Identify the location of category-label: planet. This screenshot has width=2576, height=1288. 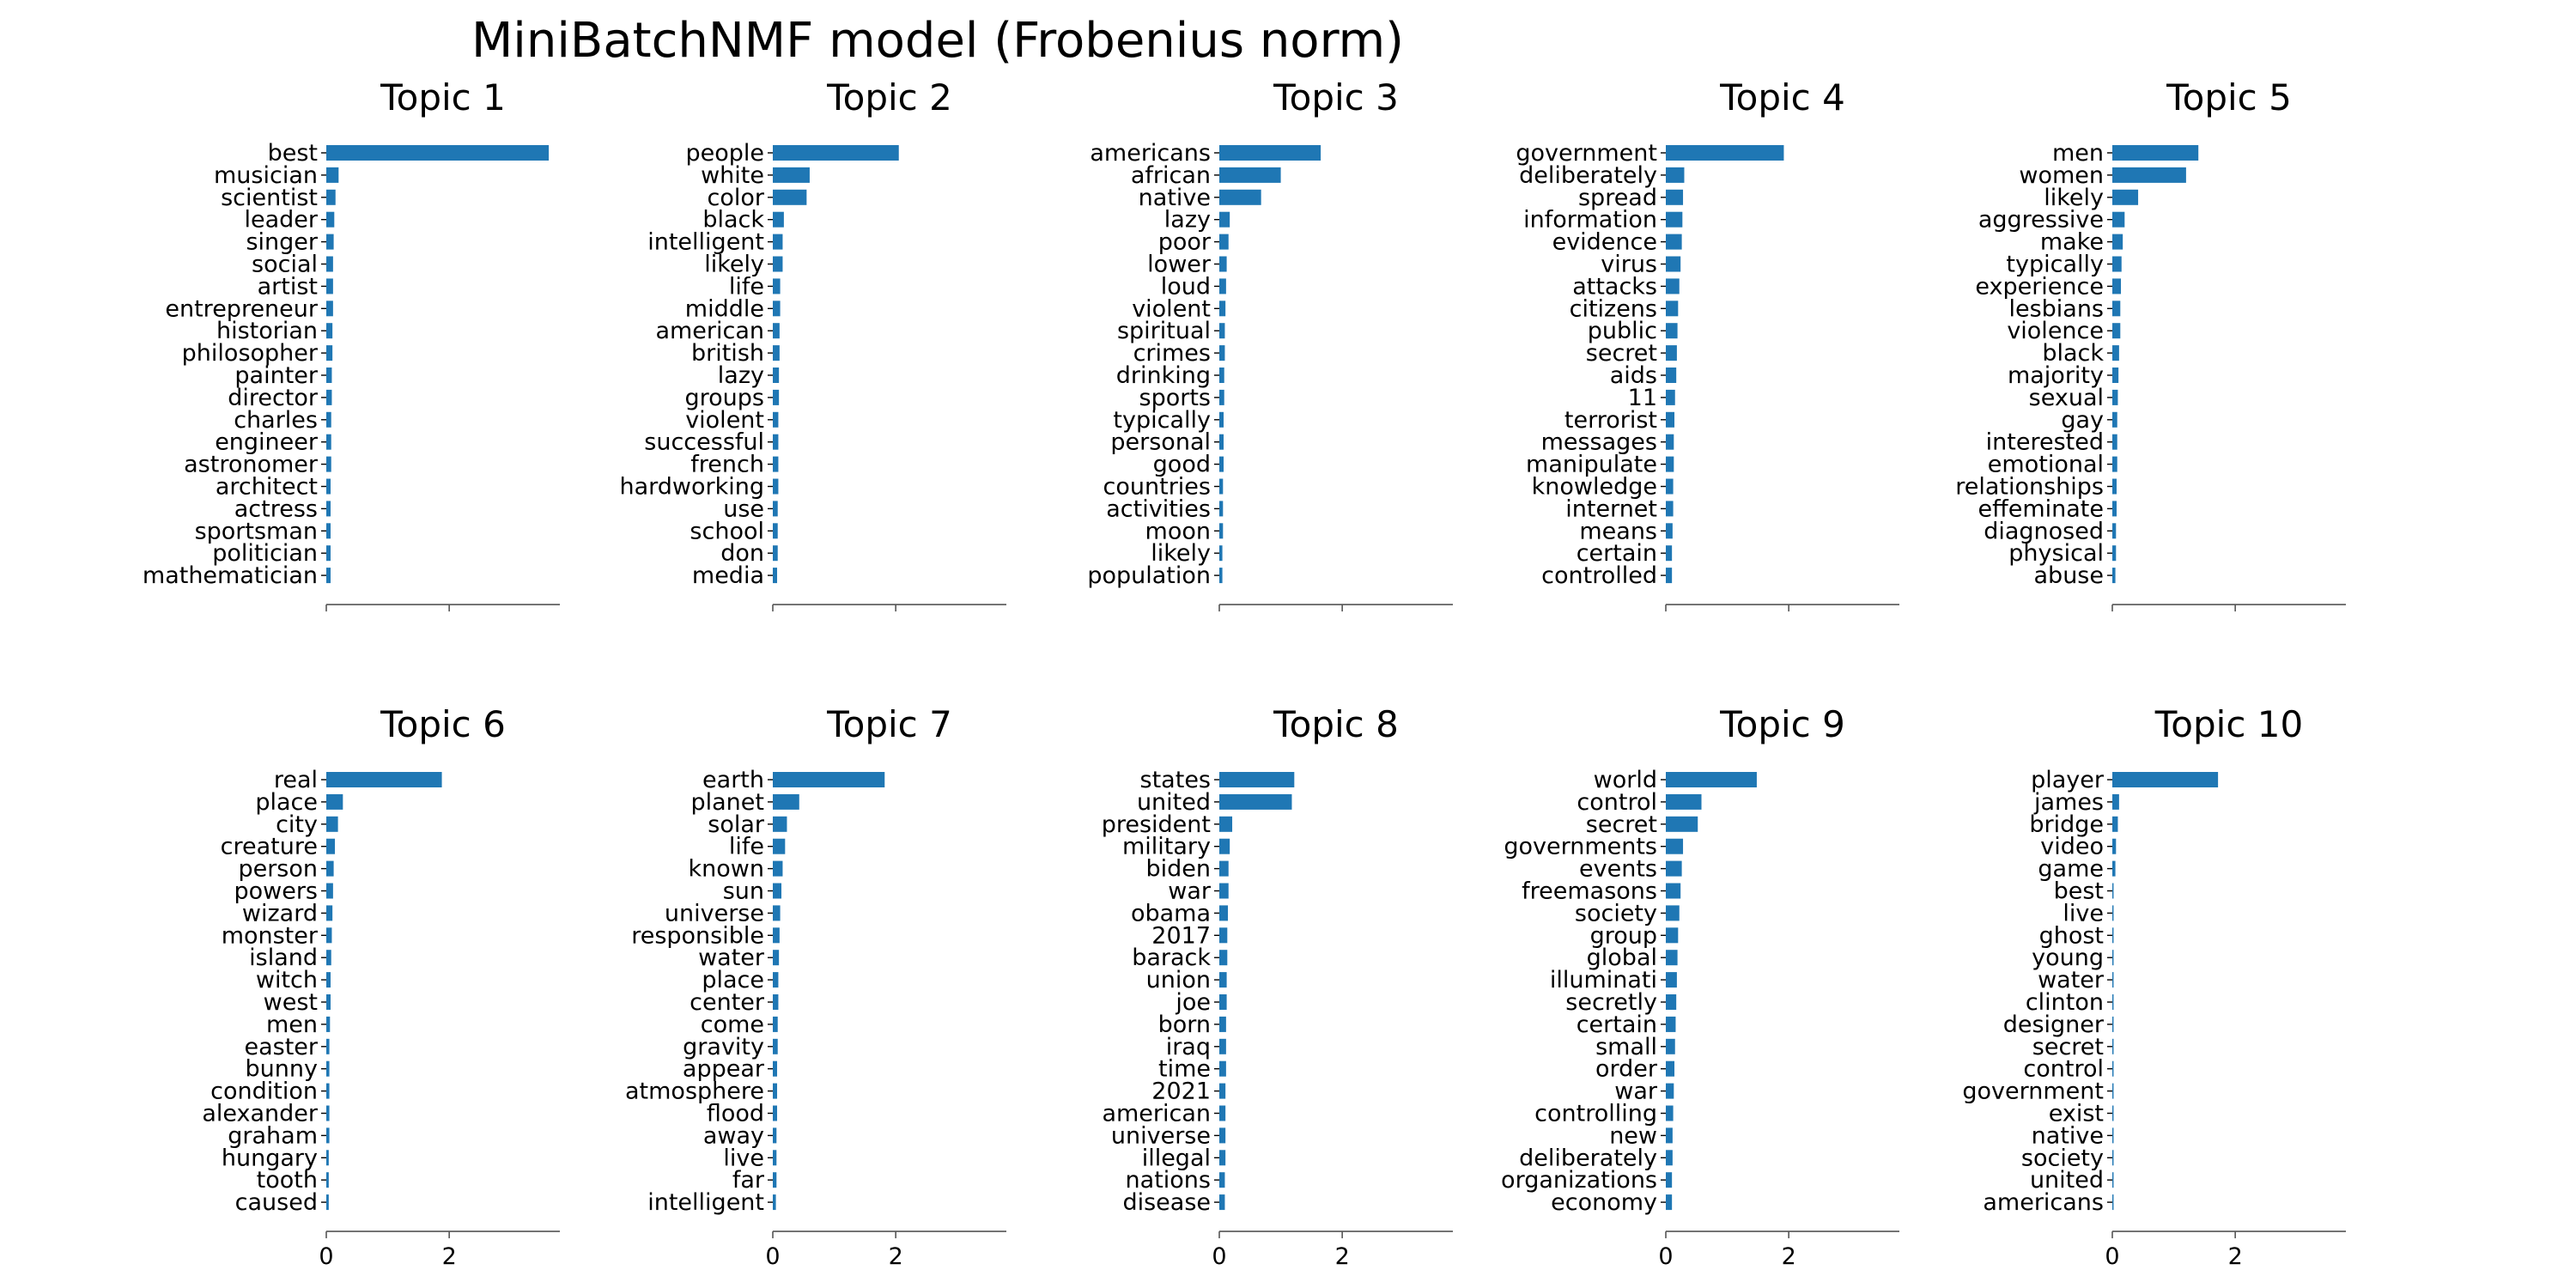
(728, 802).